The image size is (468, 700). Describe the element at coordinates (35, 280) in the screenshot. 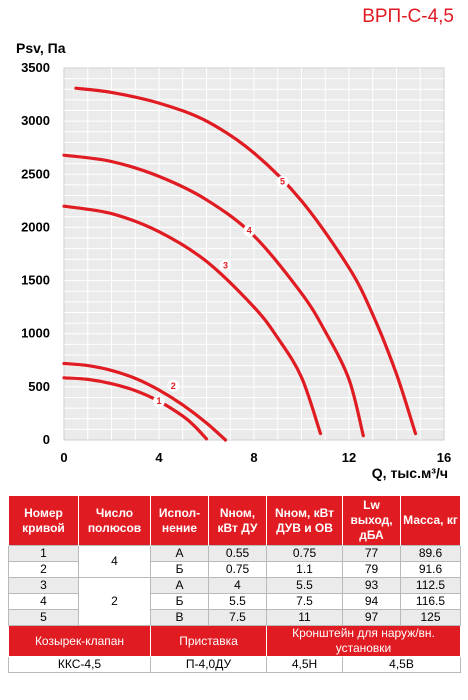

I see `y-tick-label: 1500` at that location.